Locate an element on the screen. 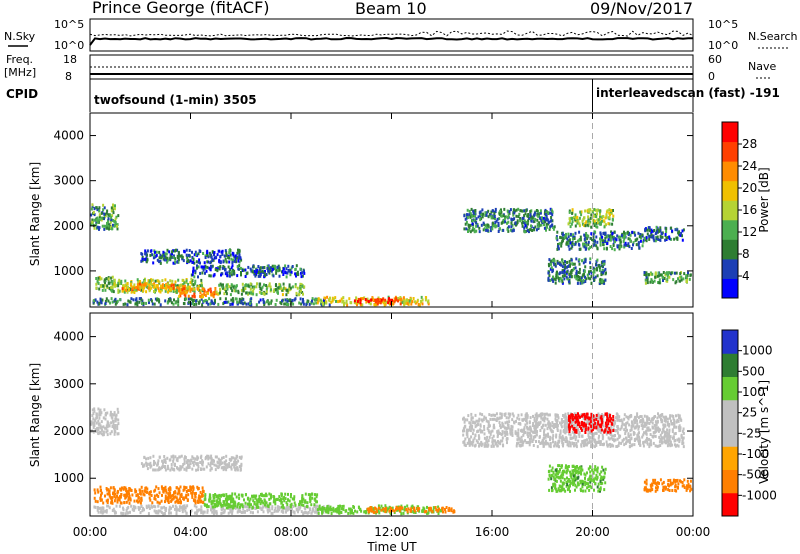  nsky-label: N.Sky is located at coordinates (20, 36).